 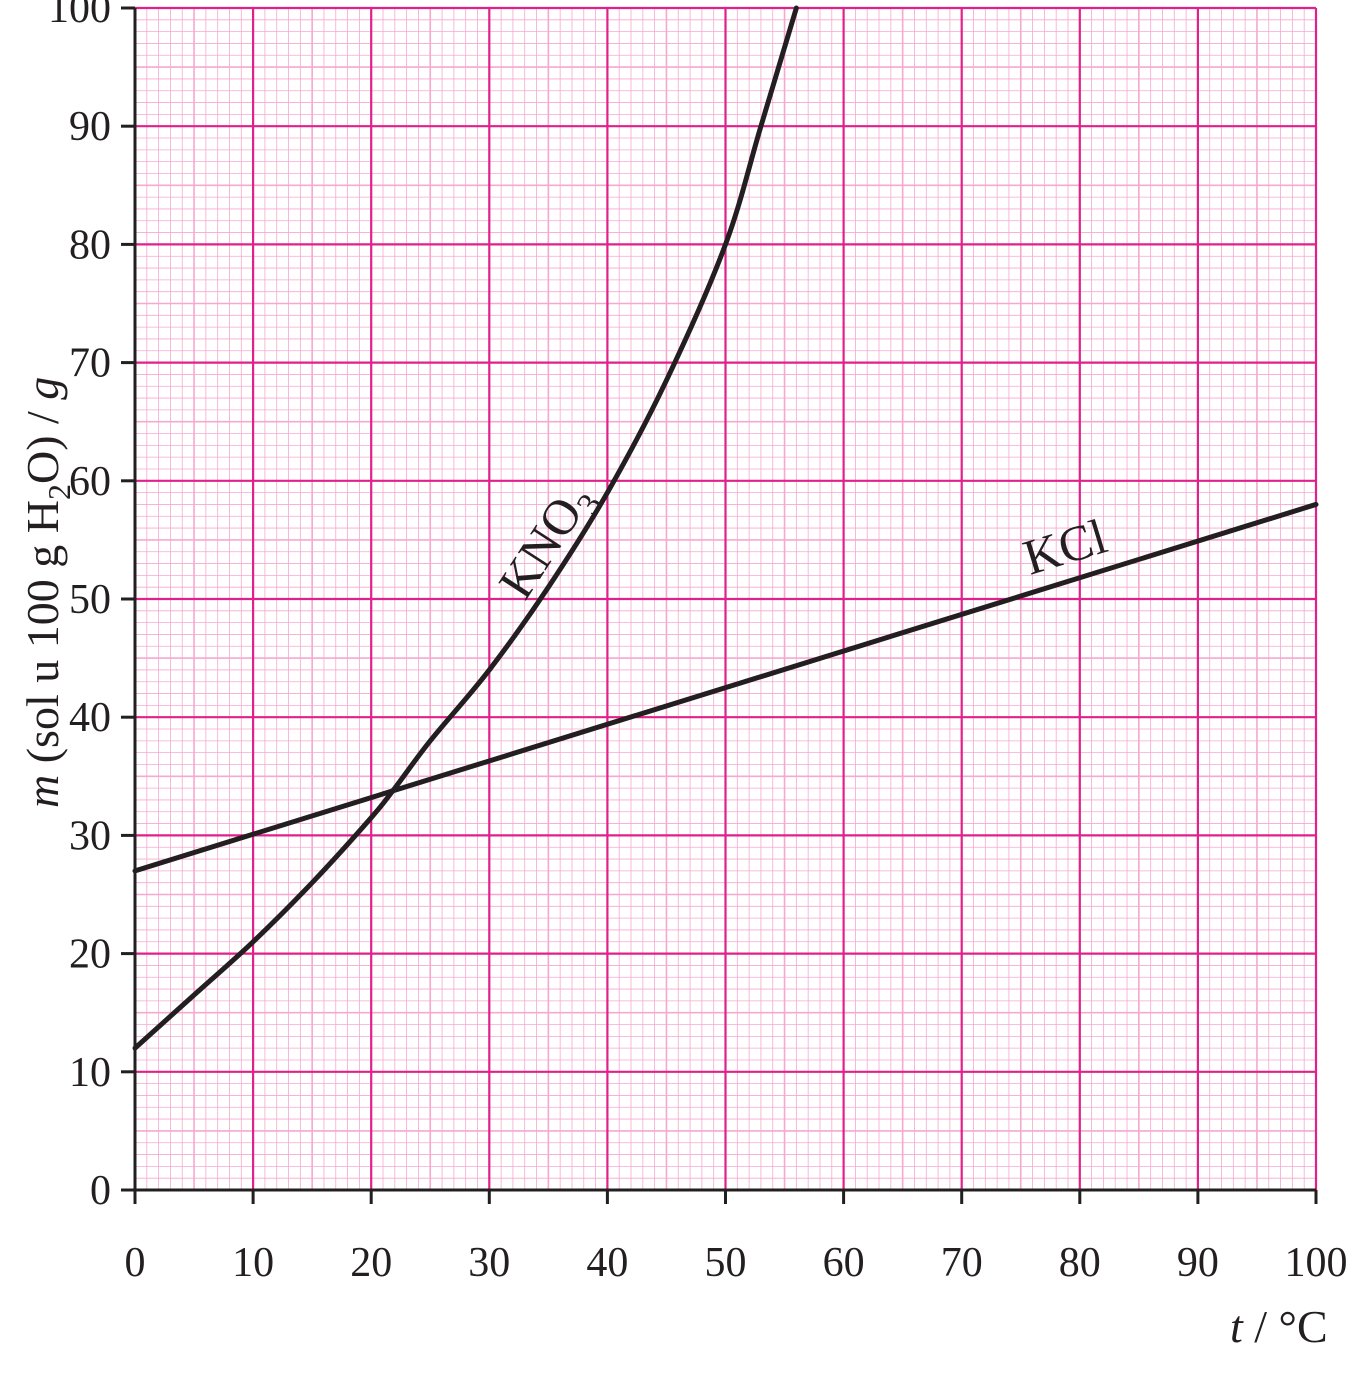 I want to click on x-tick-label: 40, so click(x=607, y=1263).